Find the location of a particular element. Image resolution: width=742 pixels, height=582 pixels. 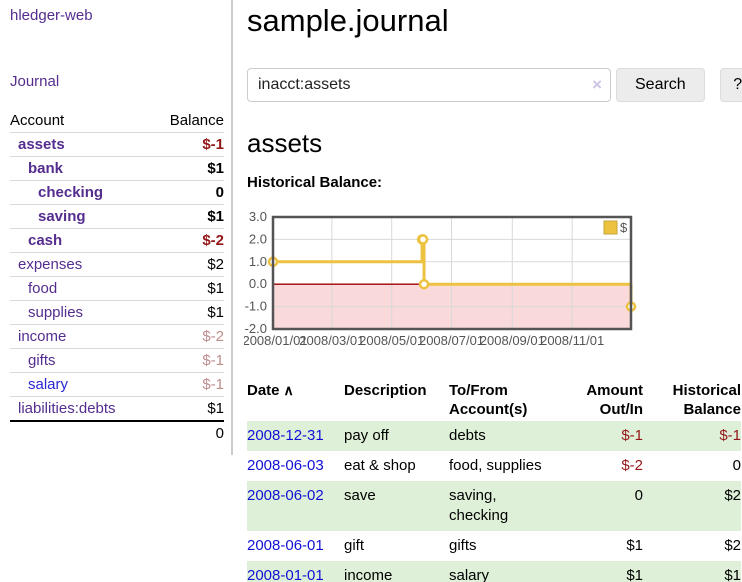

transaction-date-link: 2008-12-31 is located at coordinates (285, 435).